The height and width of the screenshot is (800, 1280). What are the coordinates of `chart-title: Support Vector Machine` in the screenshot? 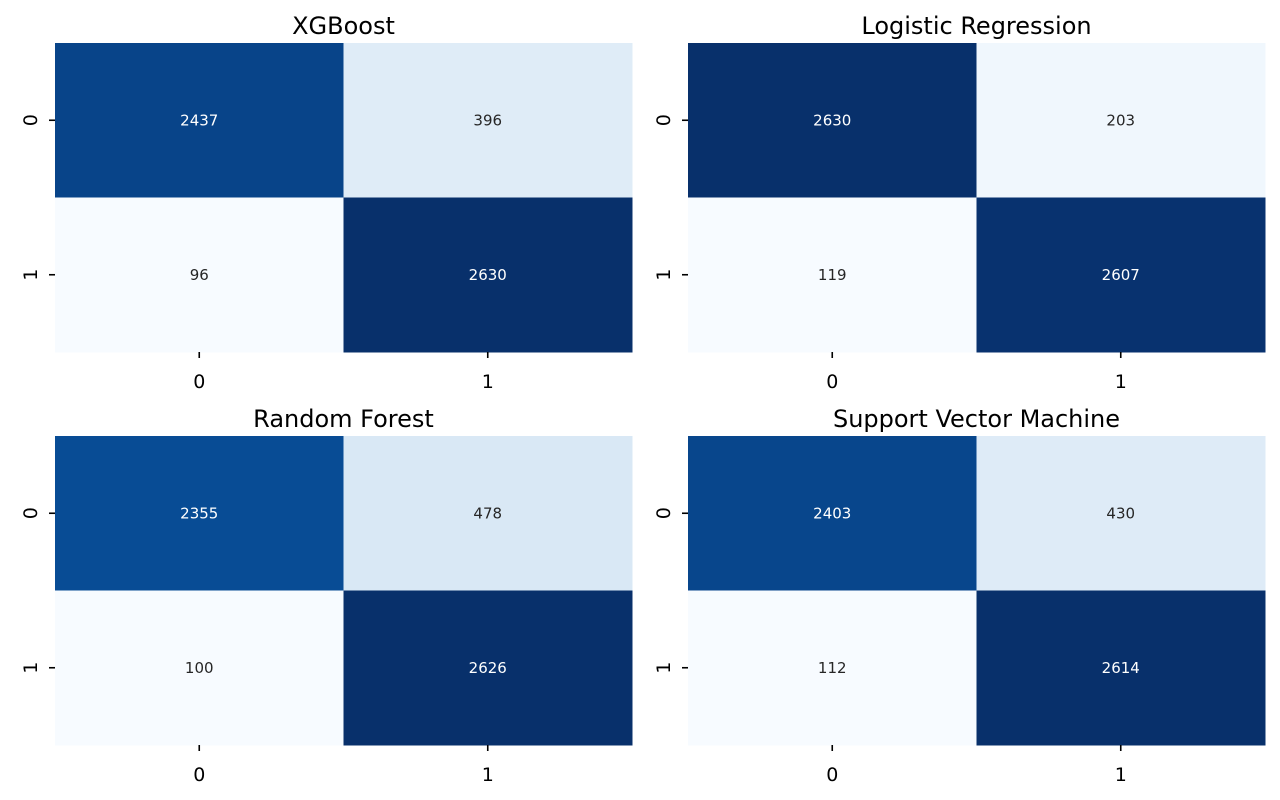 It's located at (976, 419).